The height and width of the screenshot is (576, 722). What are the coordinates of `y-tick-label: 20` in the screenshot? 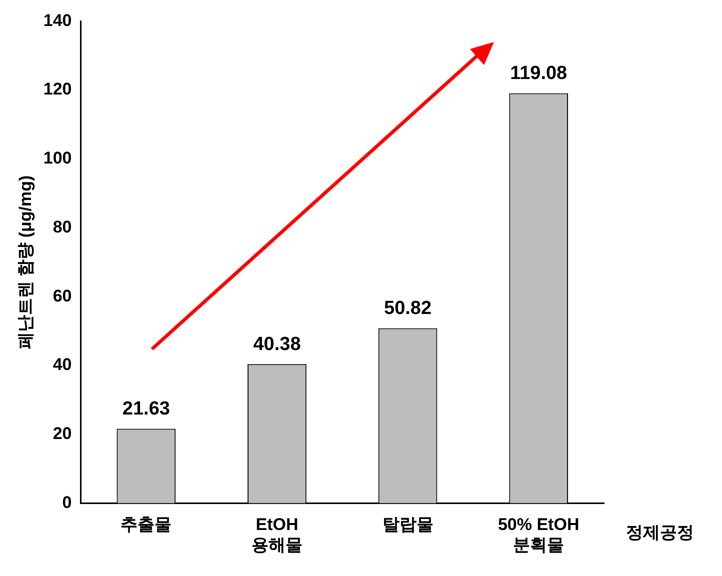 It's located at (62, 434).